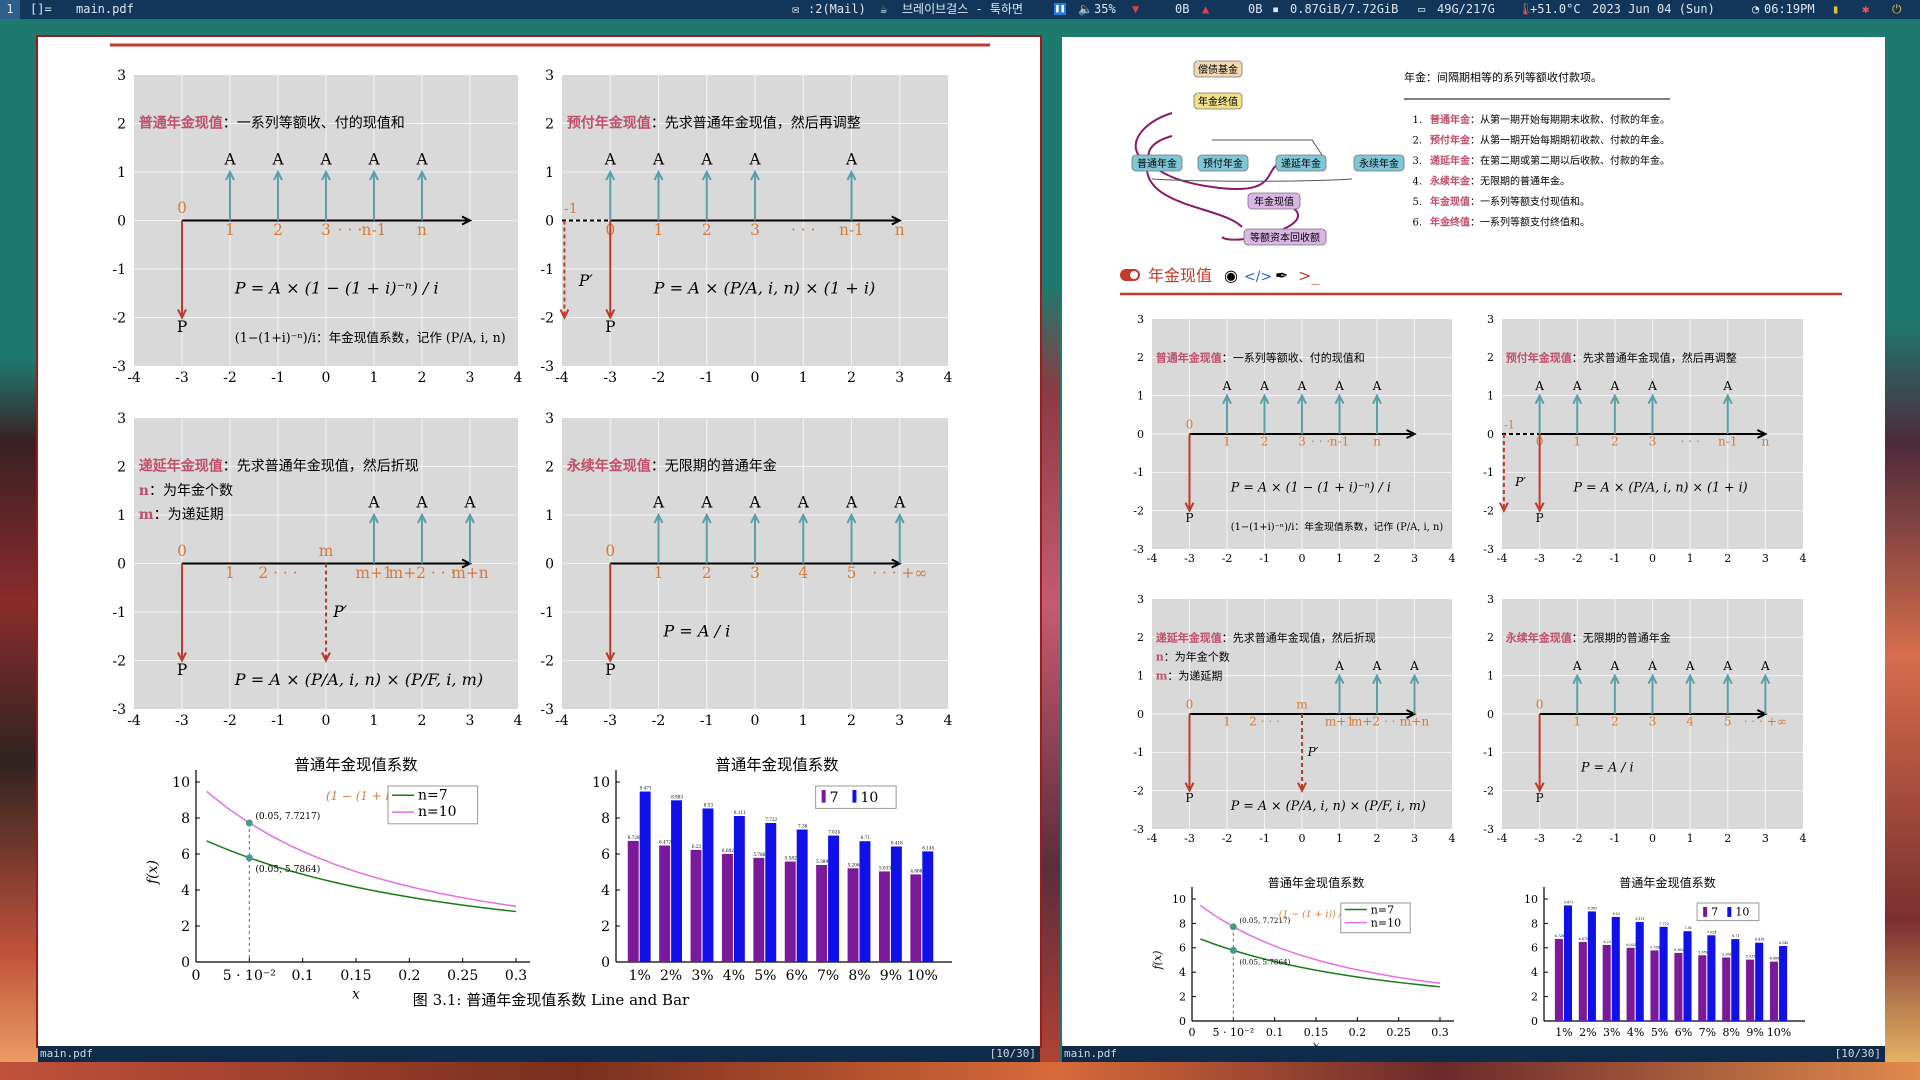 The image size is (1920, 1080). I want to click on bar-value-label: 5.786, so click(759, 854).